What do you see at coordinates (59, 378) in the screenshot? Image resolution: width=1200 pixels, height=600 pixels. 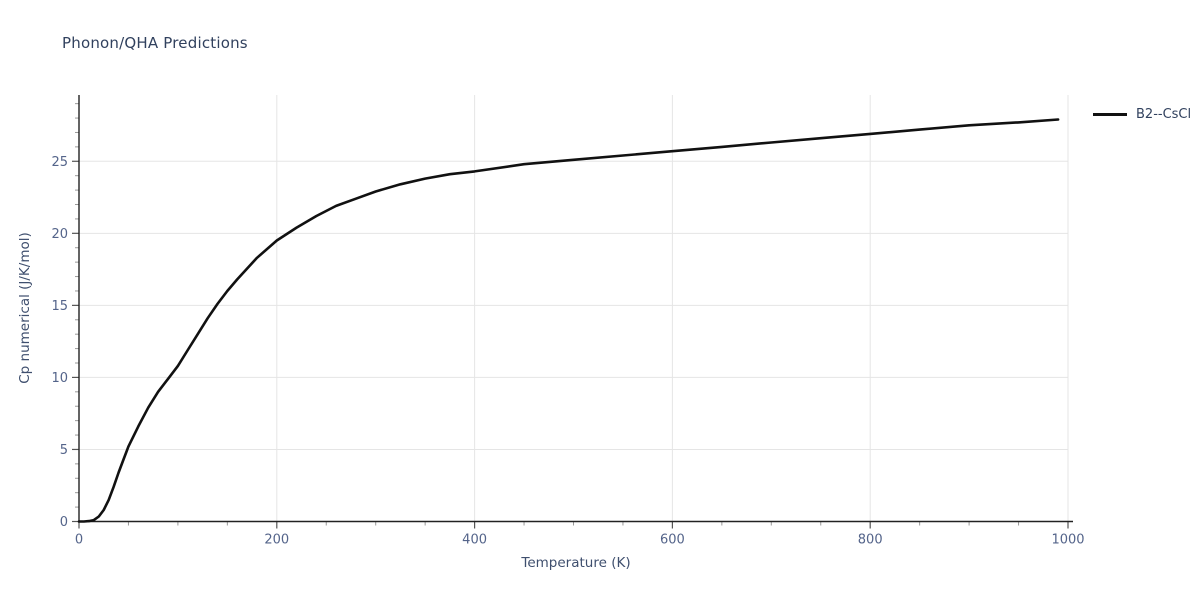 I see `y-tick-label: 10` at bounding box center [59, 378].